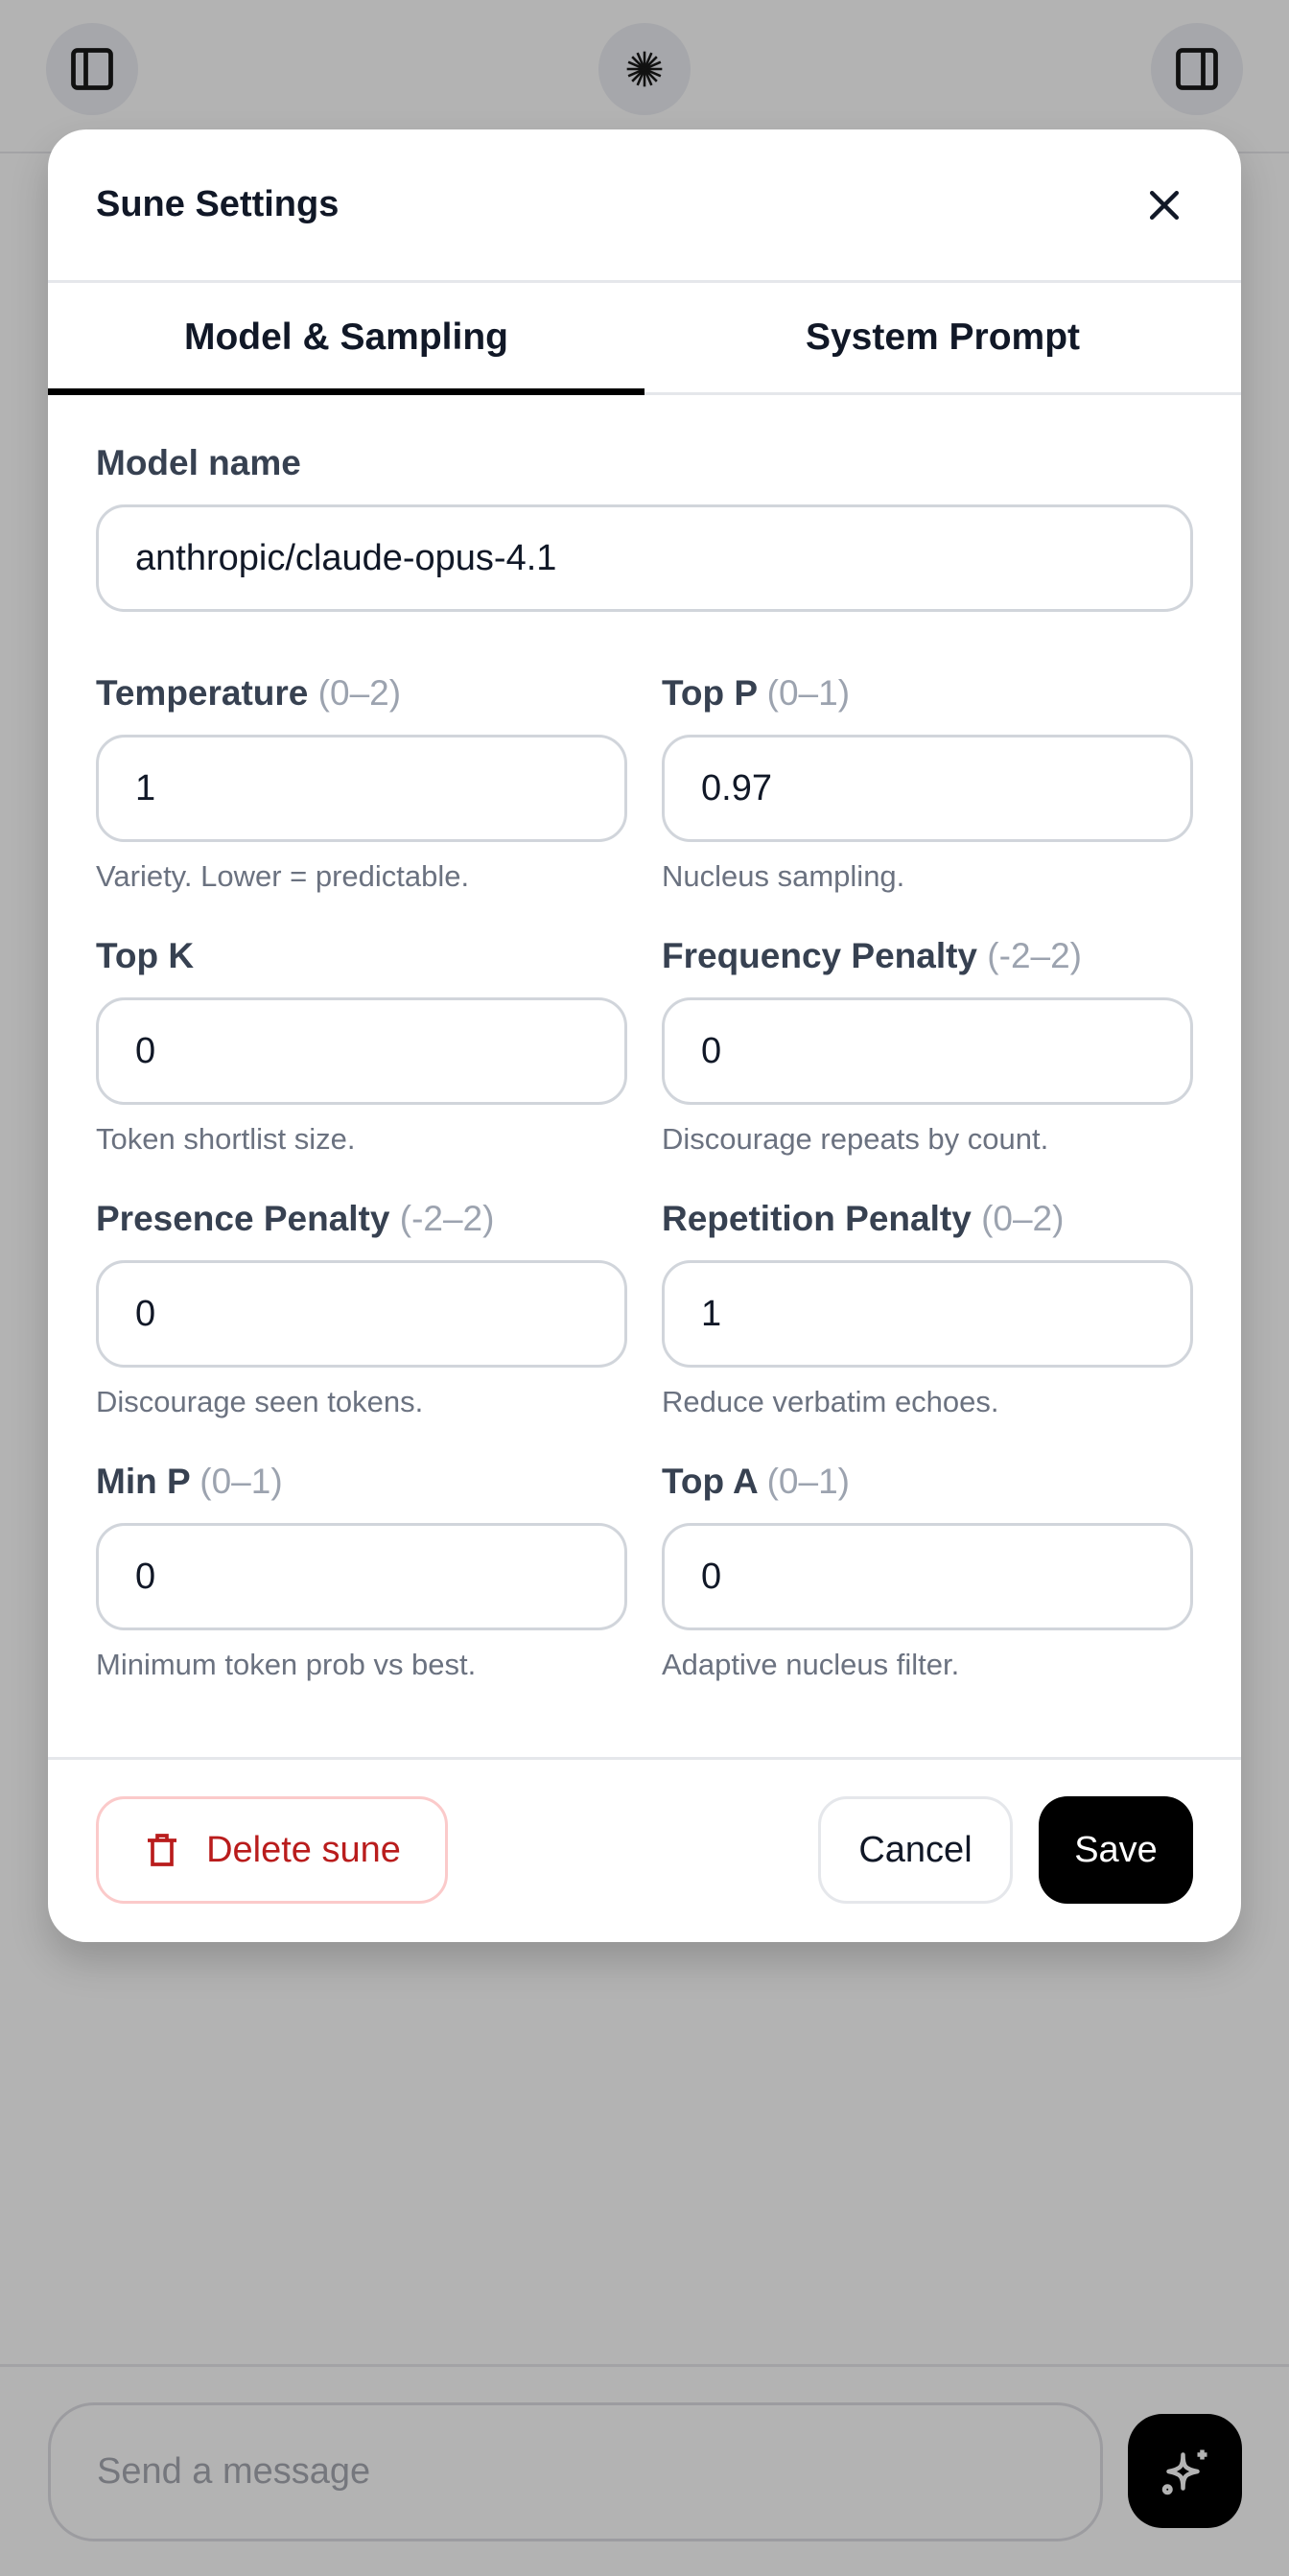 This screenshot has height=2576, width=1289. I want to click on sparkles-icon, so click(1184, 2471).